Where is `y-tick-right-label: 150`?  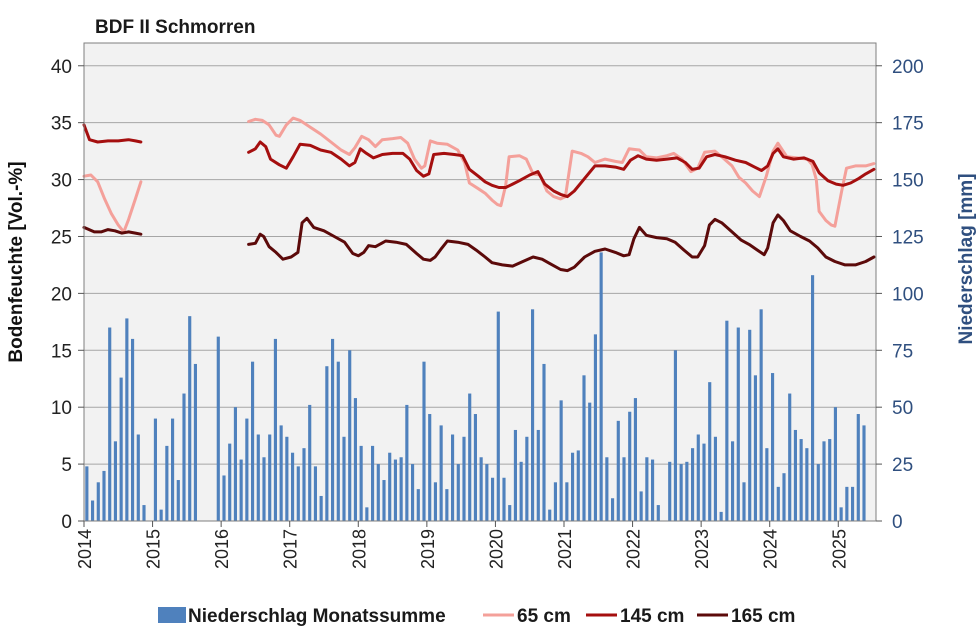
y-tick-right-label: 150 is located at coordinates (908, 181).